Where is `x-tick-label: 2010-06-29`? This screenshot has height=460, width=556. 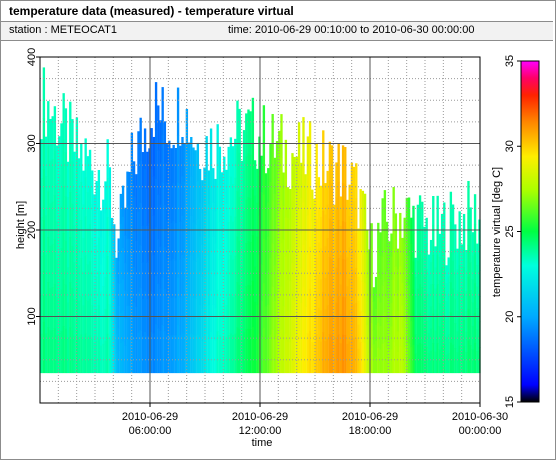
x-tick-label: 2010-06-29 is located at coordinates (370, 417).